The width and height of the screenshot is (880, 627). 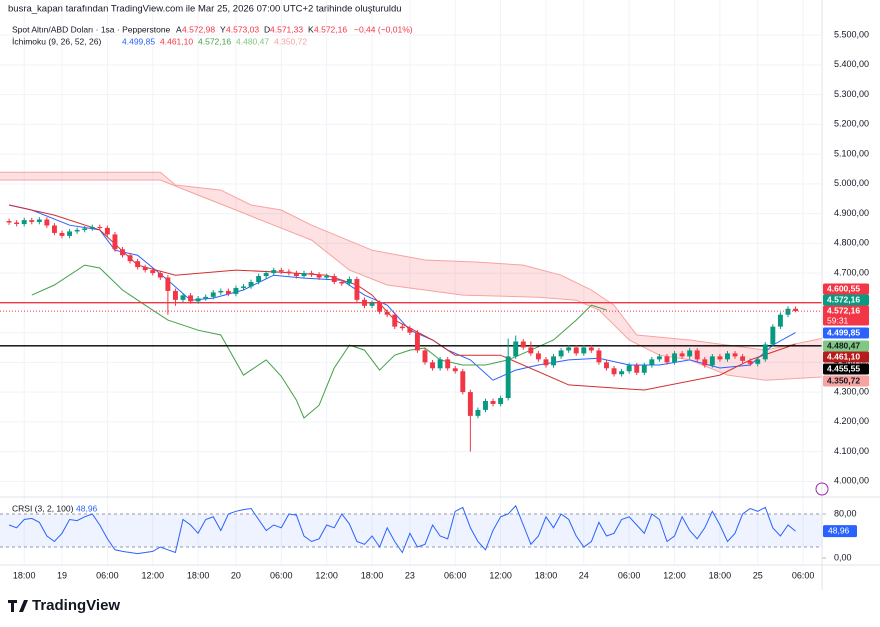 I want to click on indicator-value: 4.499,85, so click(x=138, y=41).